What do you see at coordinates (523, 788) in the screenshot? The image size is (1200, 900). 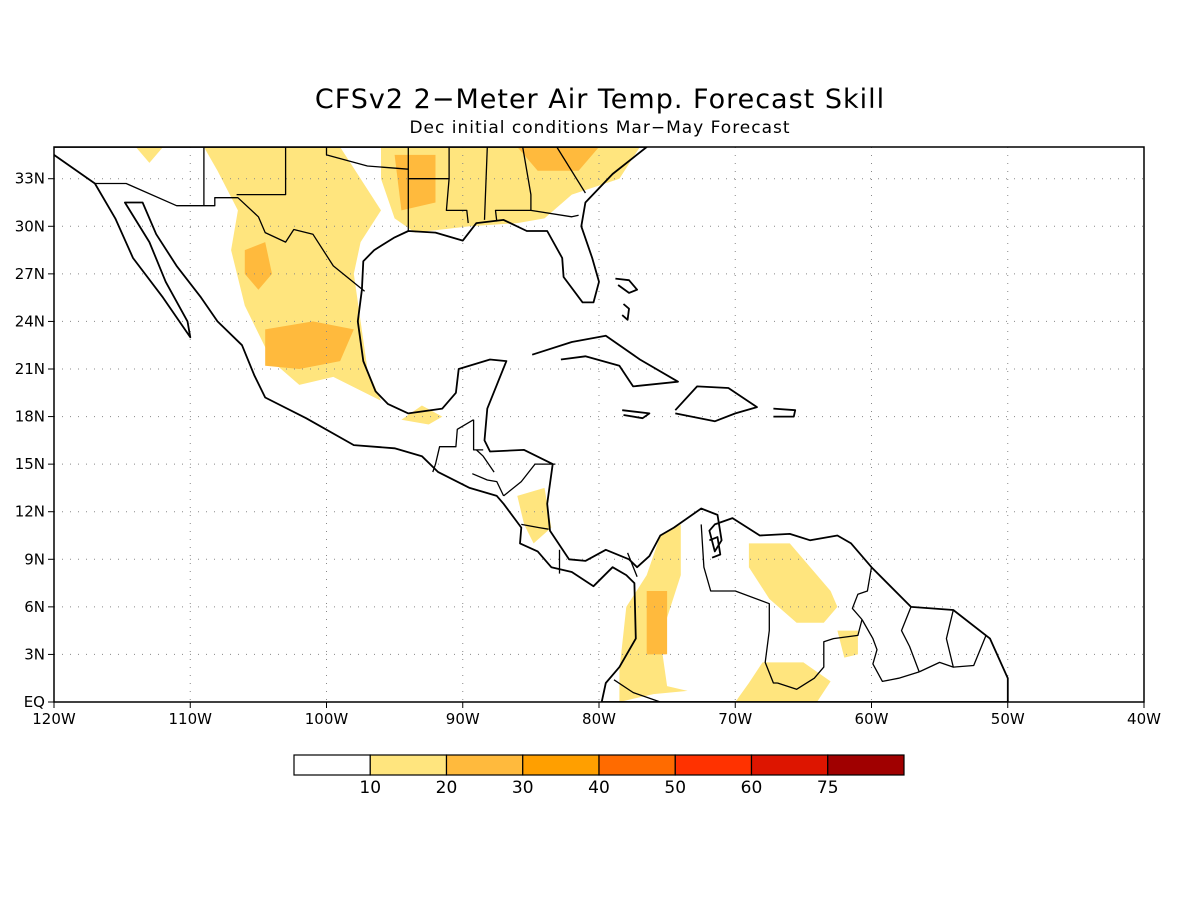 I see `legend-label: 30` at bounding box center [523, 788].